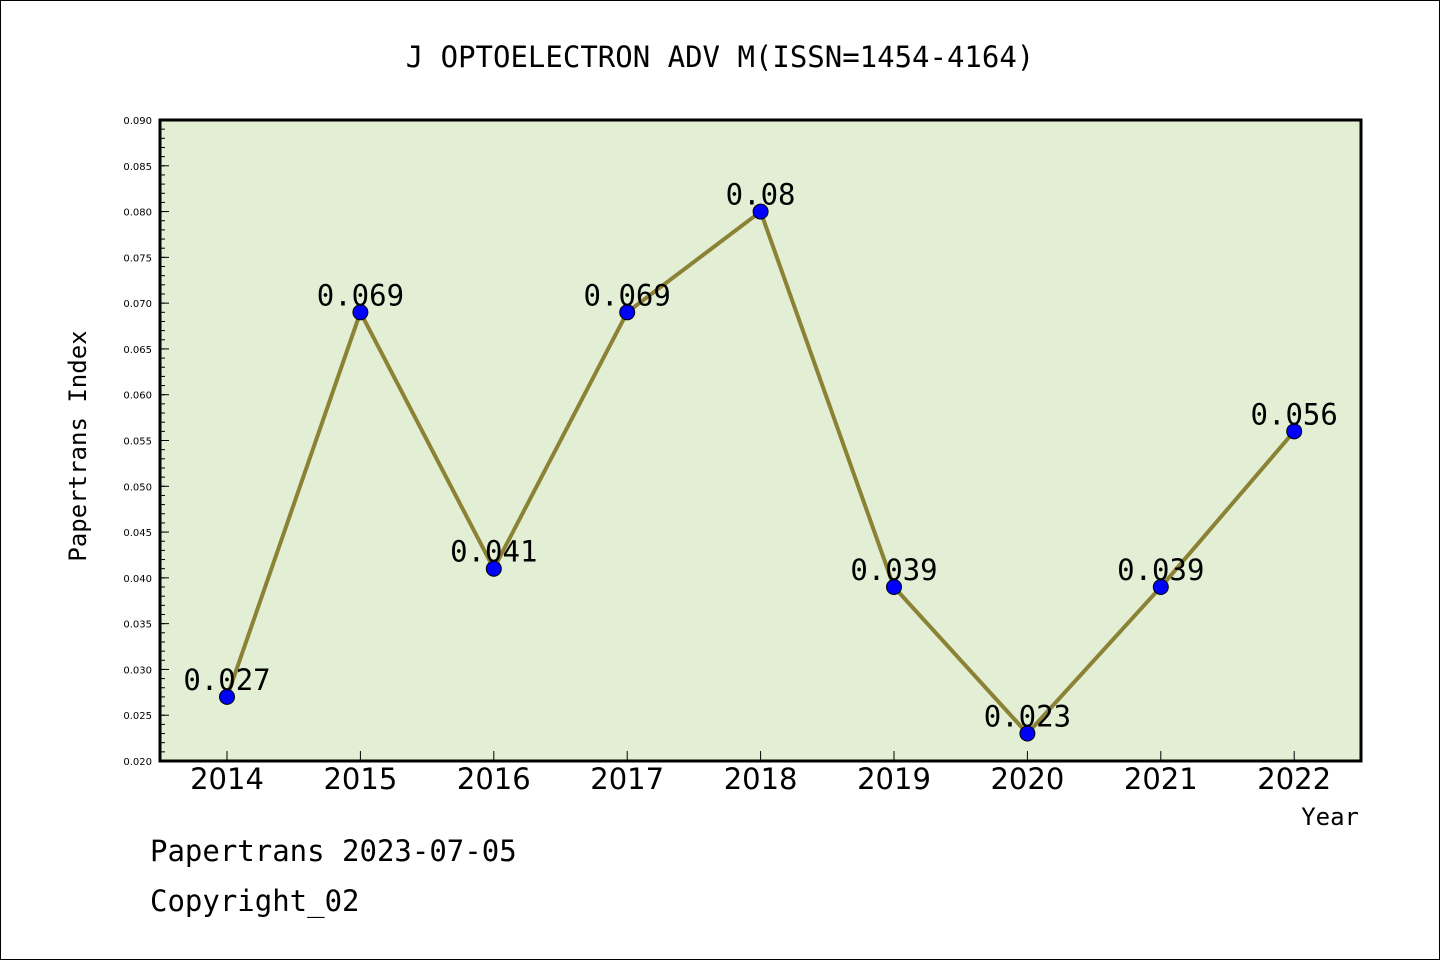  Describe the element at coordinates (137, 167) in the screenshot. I see `y-tick-label: 0.085` at that location.